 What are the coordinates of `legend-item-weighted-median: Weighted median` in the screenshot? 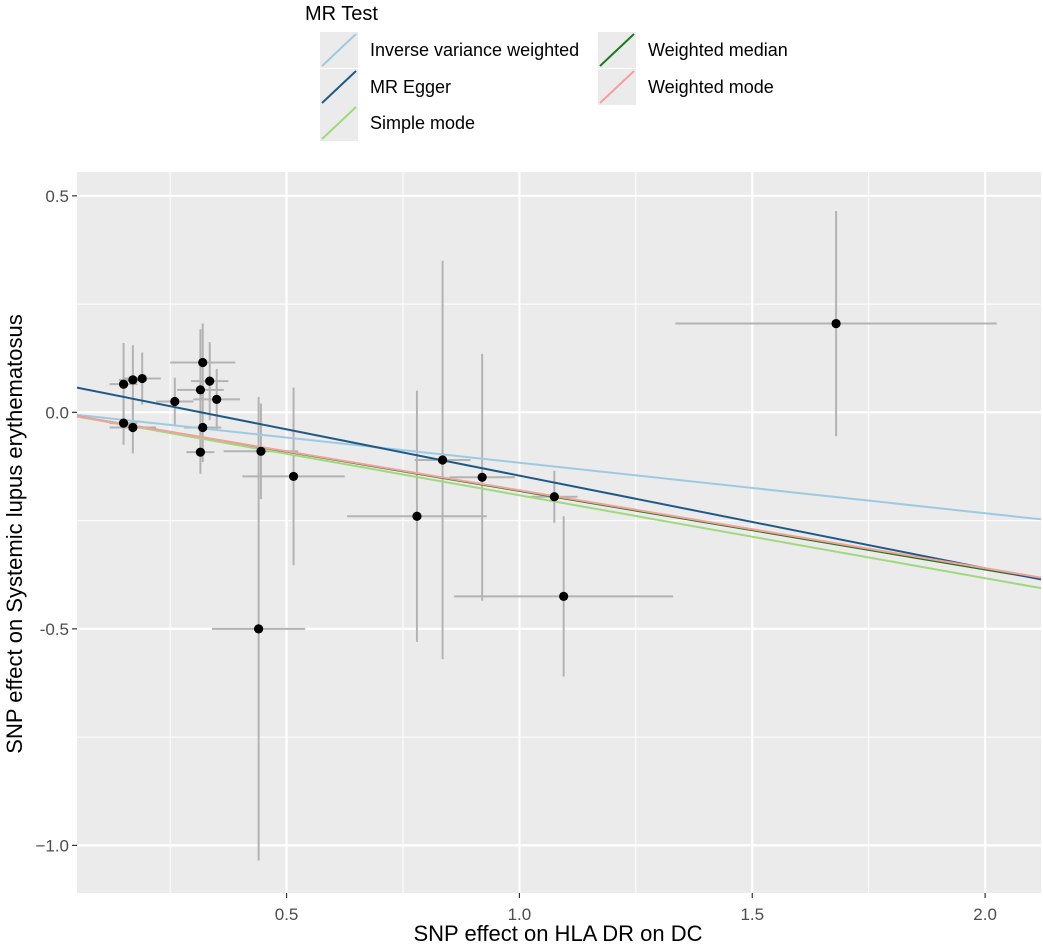 It's located at (693, 50).